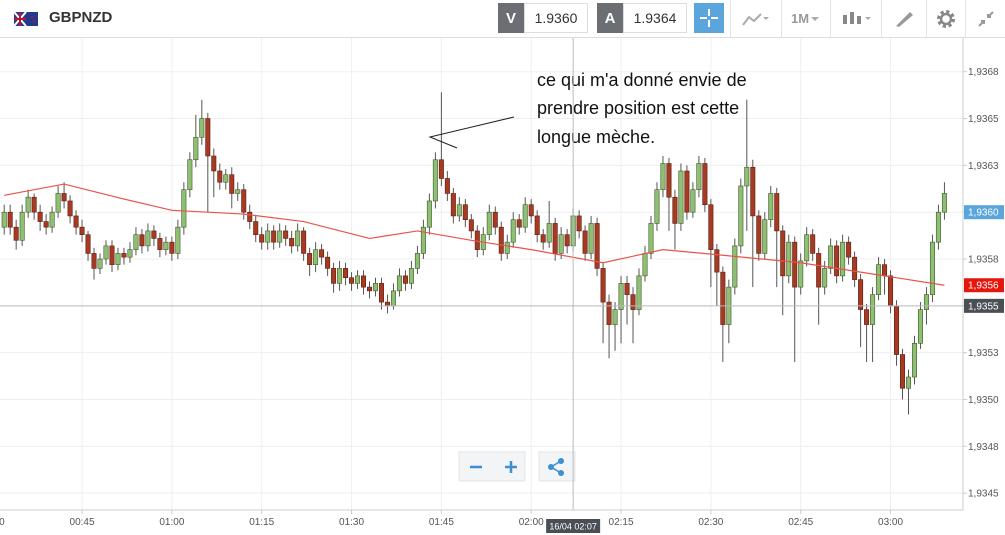 This screenshot has width=1005, height=535. I want to click on chart-type-button, so click(755, 18).